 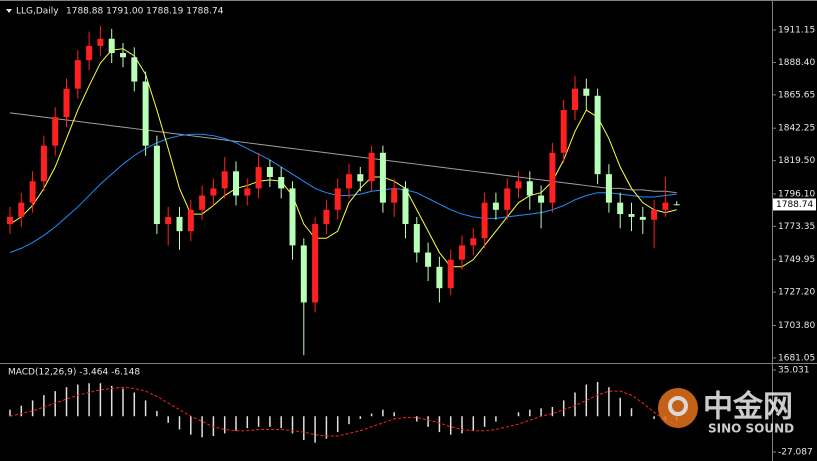 I want to click on y-tick-label: 1888.40, so click(x=796, y=63).